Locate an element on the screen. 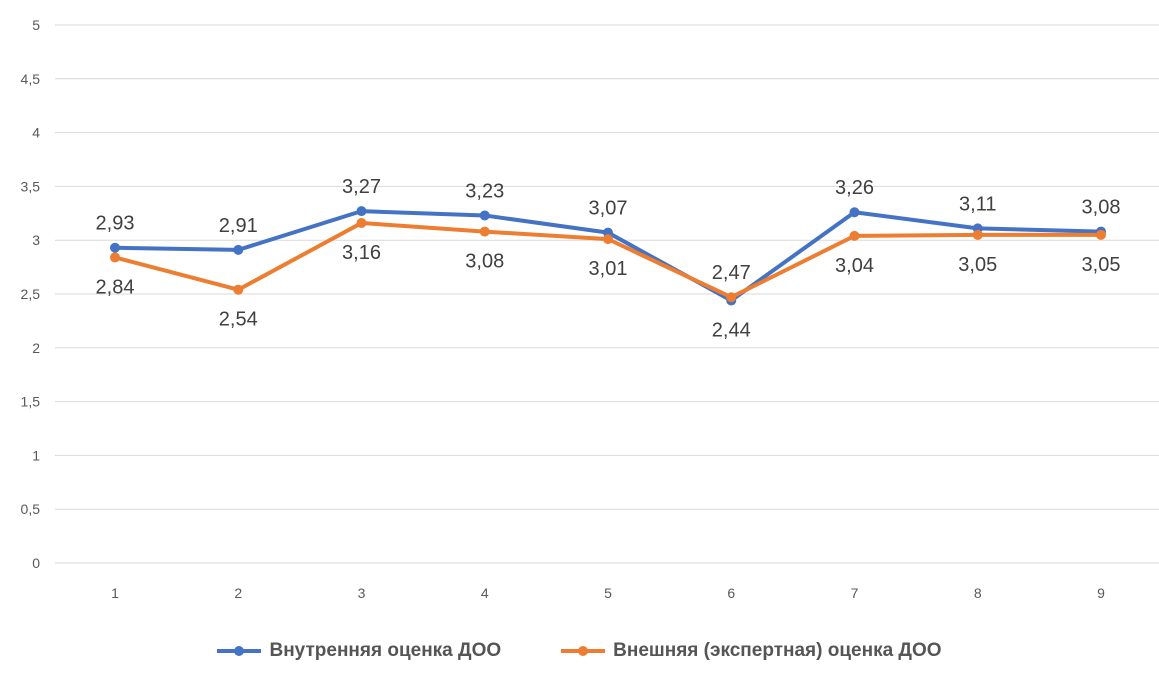  legend-label-external: Внешняя (экспертная) оценка ДОО is located at coordinates (777, 650).